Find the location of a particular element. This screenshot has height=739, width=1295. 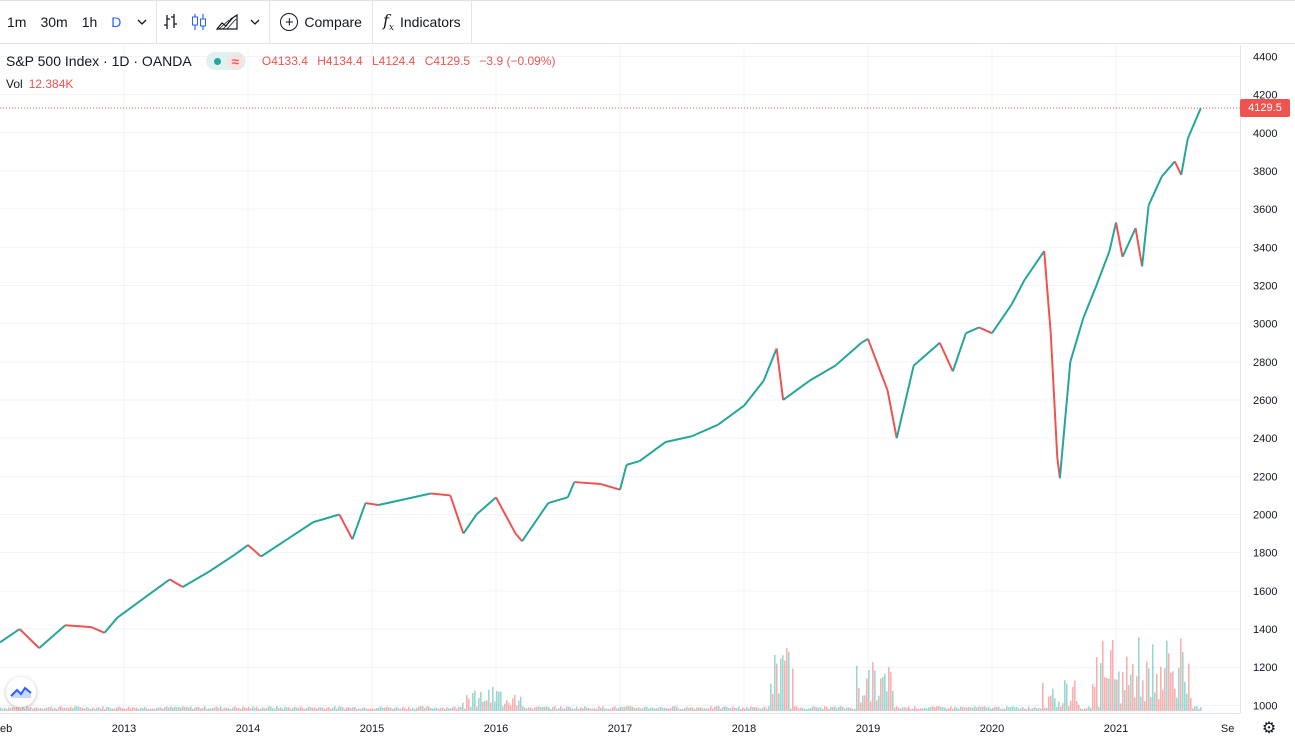

tradingview-logo-icon is located at coordinates (21, 692).